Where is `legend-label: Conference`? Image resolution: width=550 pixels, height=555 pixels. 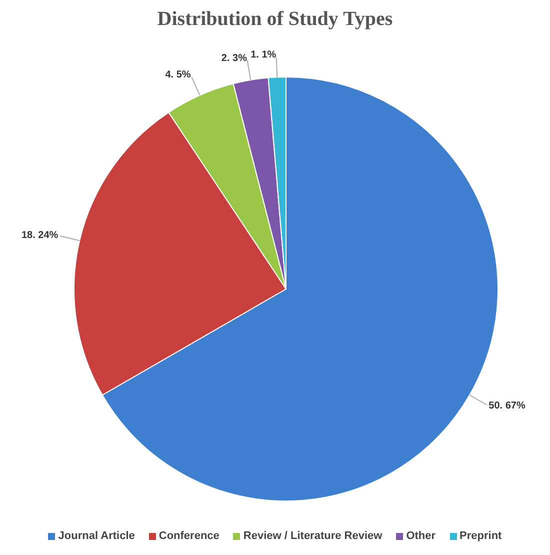
legend-label: Conference is located at coordinates (189, 536).